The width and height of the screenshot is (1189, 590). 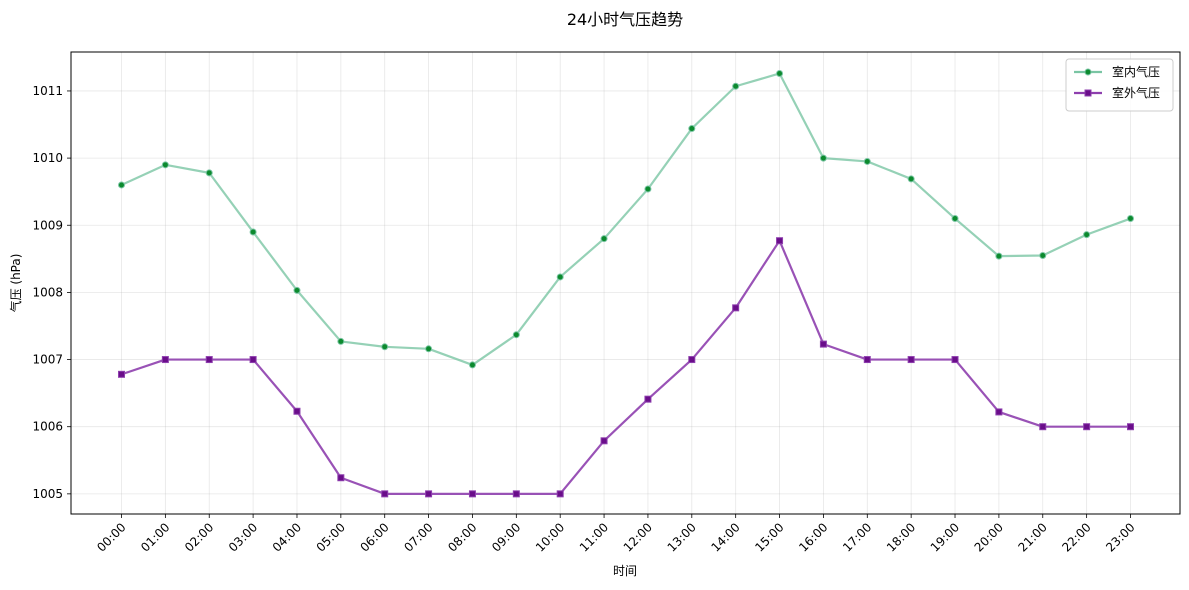 I want to click on y-tick-label: 1011, so click(x=47, y=91).